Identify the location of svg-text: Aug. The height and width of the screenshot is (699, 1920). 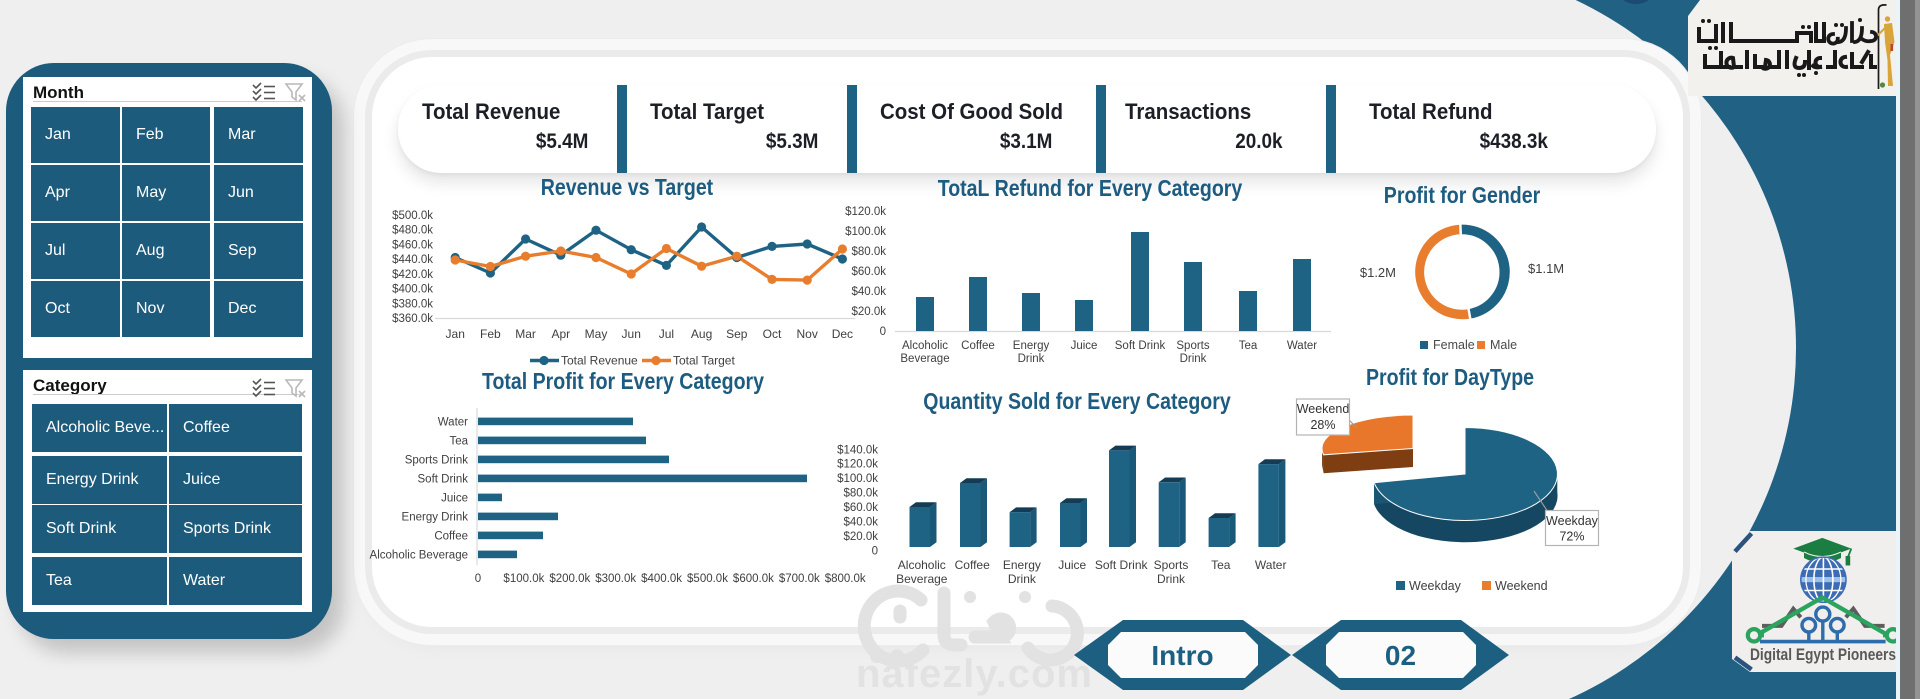
(701, 334).